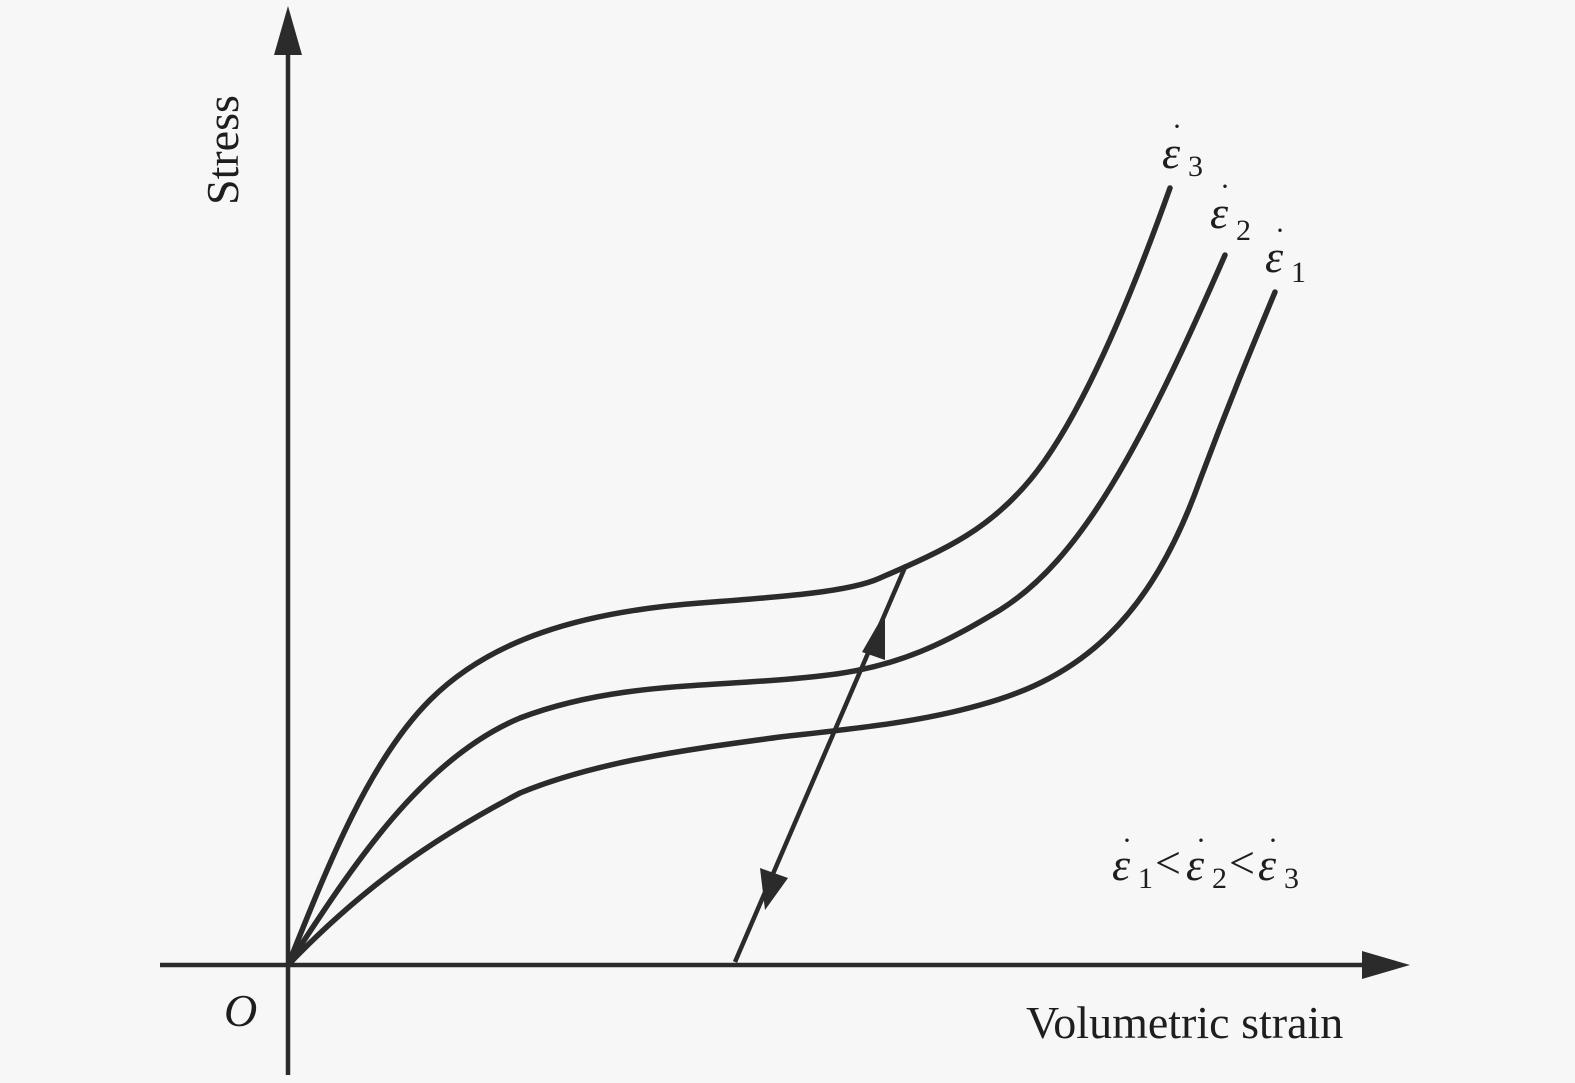  Describe the element at coordinates (240, 1010) in the screenshot. I see `origin-label: O` at that location.